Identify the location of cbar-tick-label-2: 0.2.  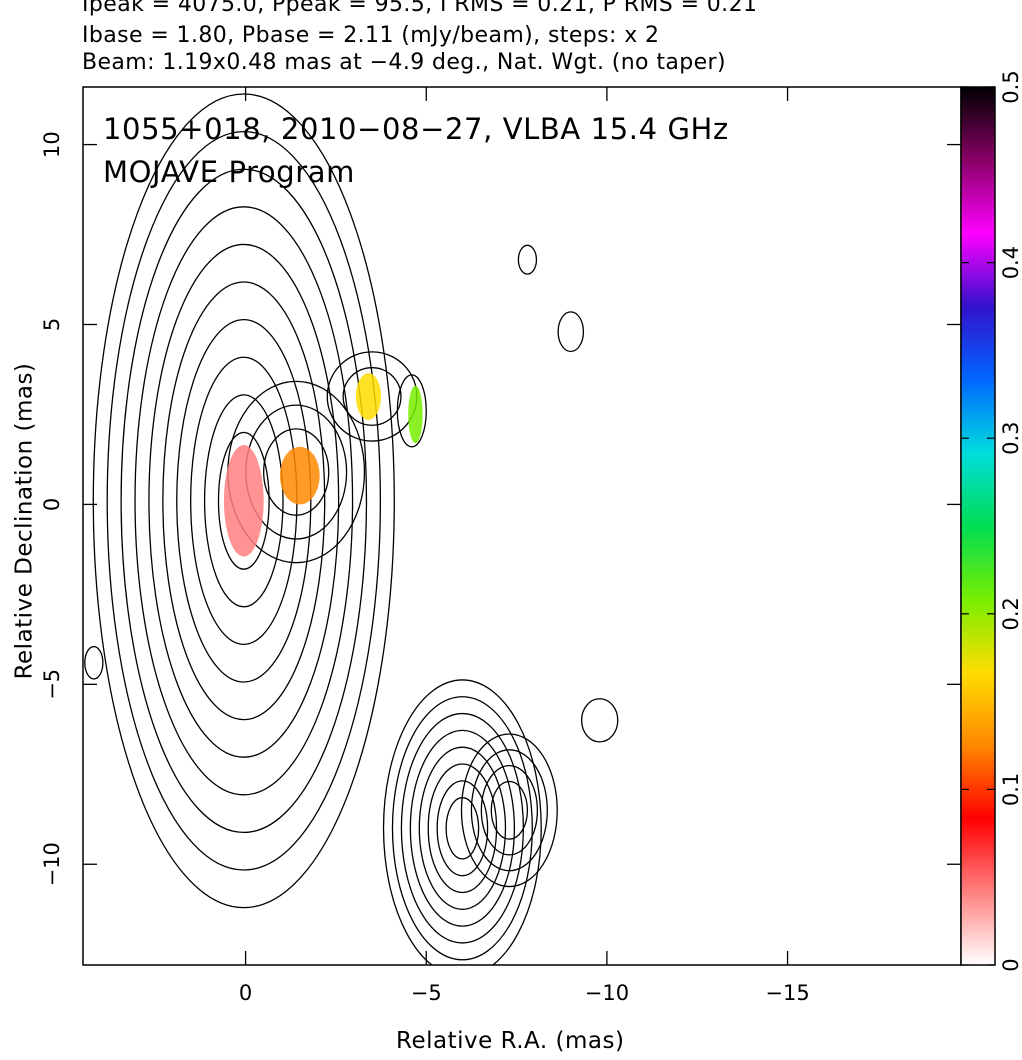
(1010, 613).